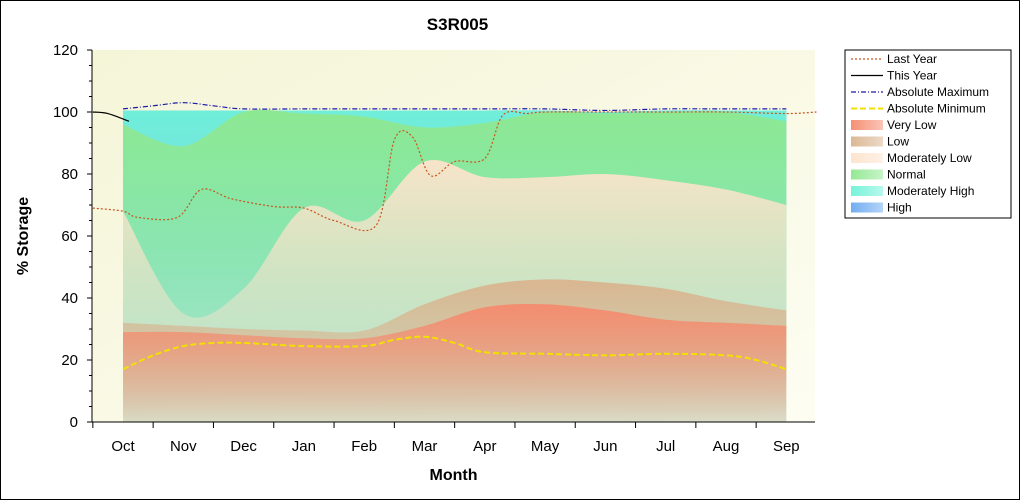 This screenshot has width=1020, height=500. Describe the element at coordinates (69, 360) in the screenshot. I see `y-tick-label: 20` at that location.